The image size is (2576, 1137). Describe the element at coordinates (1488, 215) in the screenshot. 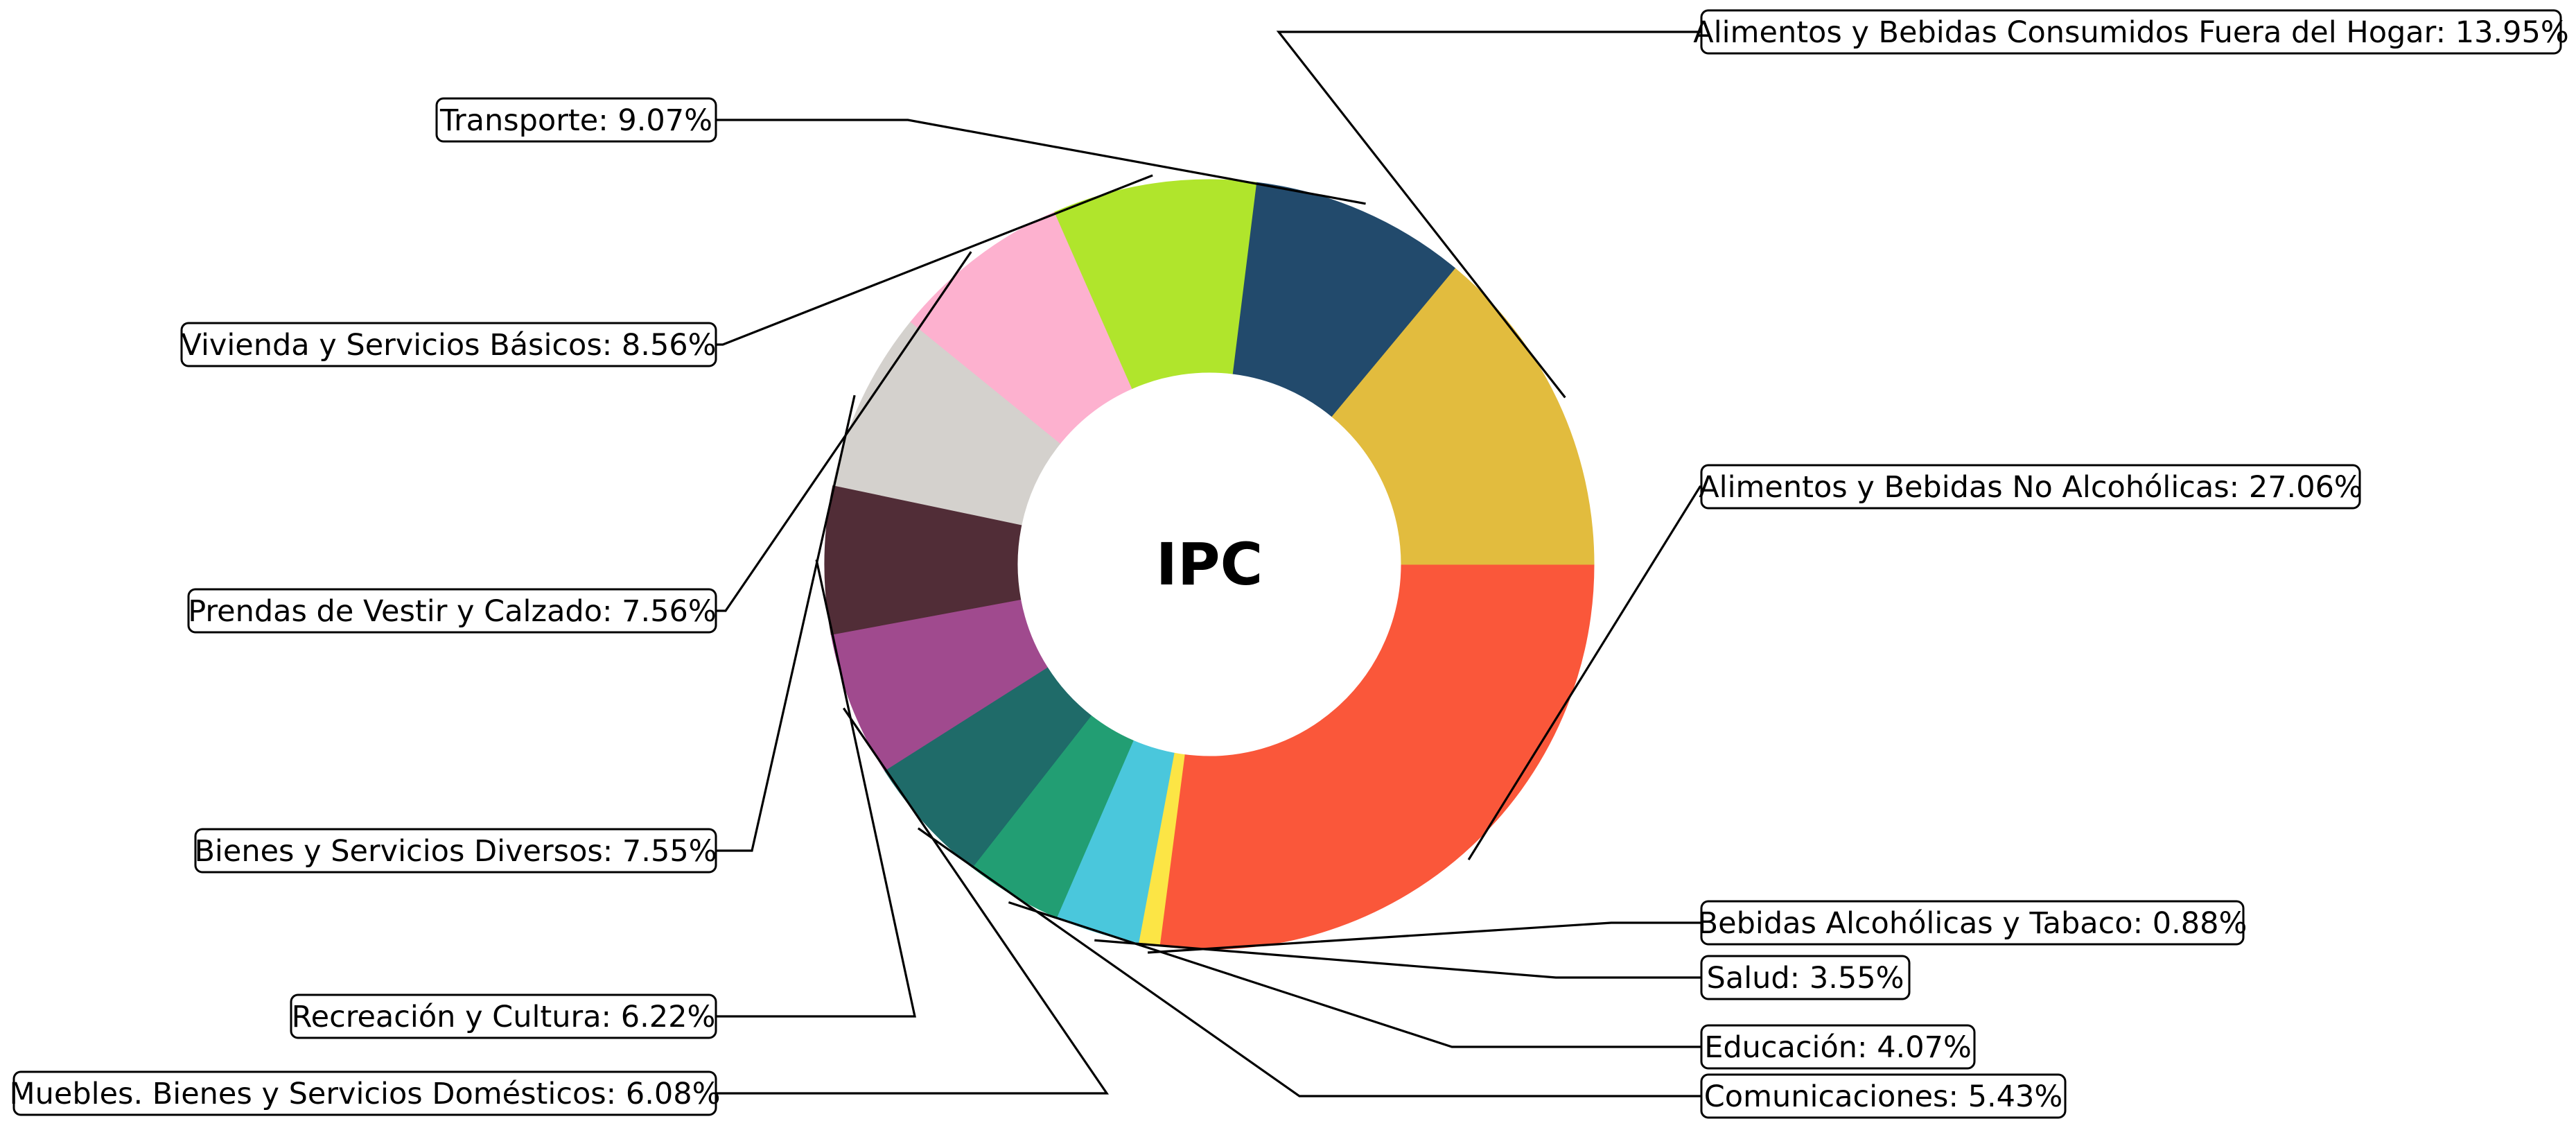

I see `leader-line-alimentos-y-bebidas-consumidos-fuera-del-hogar` at that location.